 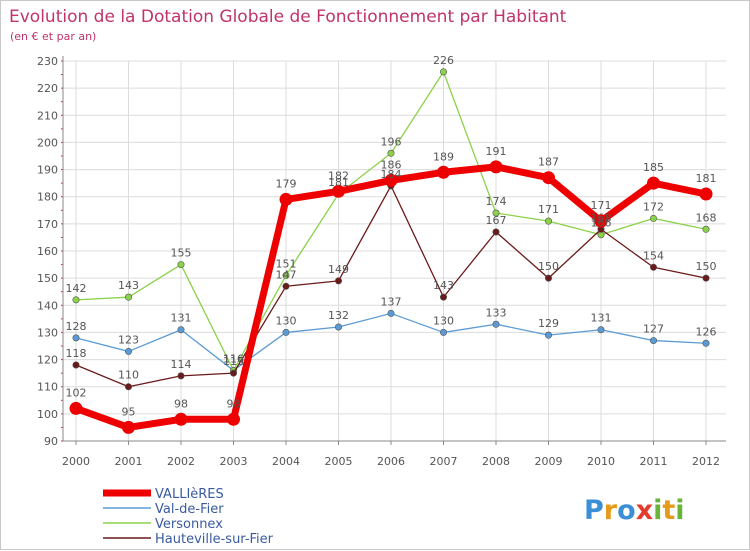 What do you see at coordinates (548, 209) in the screenshot?
I see `data-label-Versonnex-2009: 171` at bounding box center [548, 209].